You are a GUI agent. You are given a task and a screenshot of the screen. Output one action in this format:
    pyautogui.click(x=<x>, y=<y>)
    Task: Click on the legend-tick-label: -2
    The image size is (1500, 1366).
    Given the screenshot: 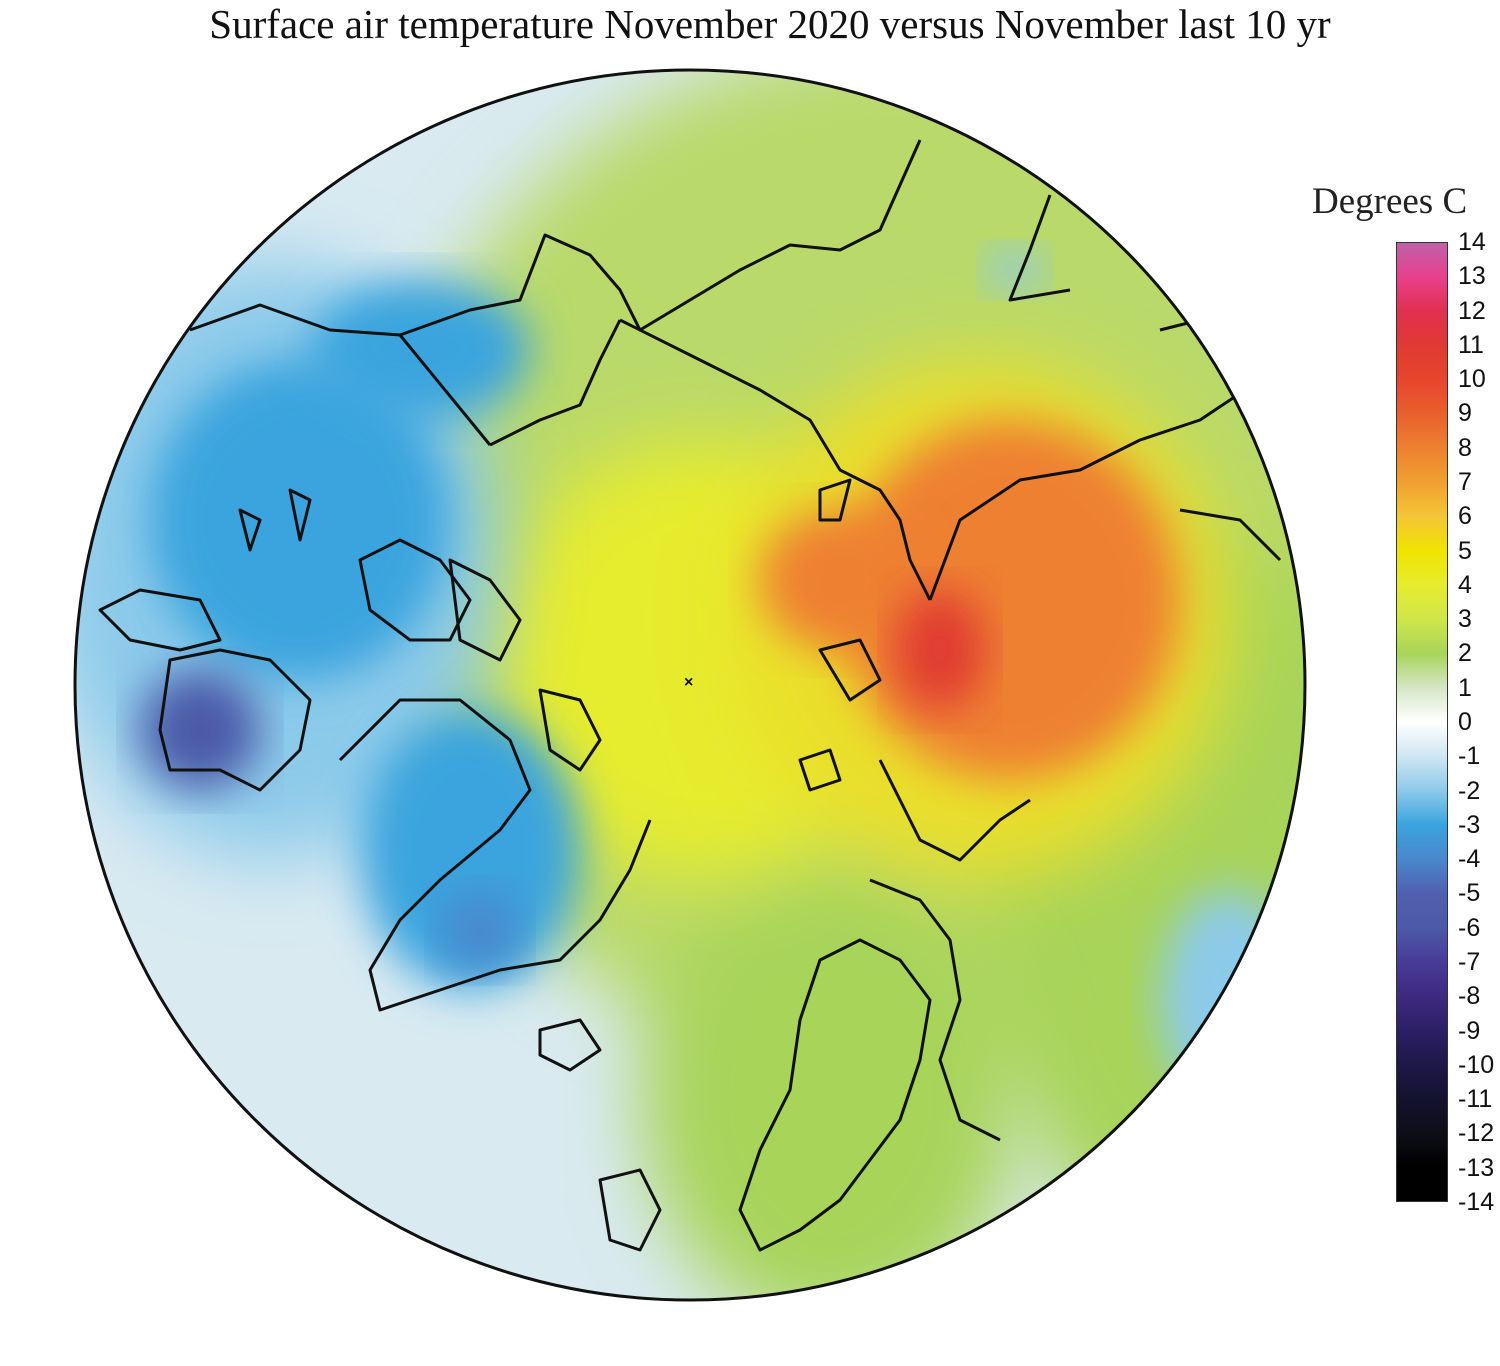 What is the action you would take?
    pyautogui.click(x=1469, y=790)
    